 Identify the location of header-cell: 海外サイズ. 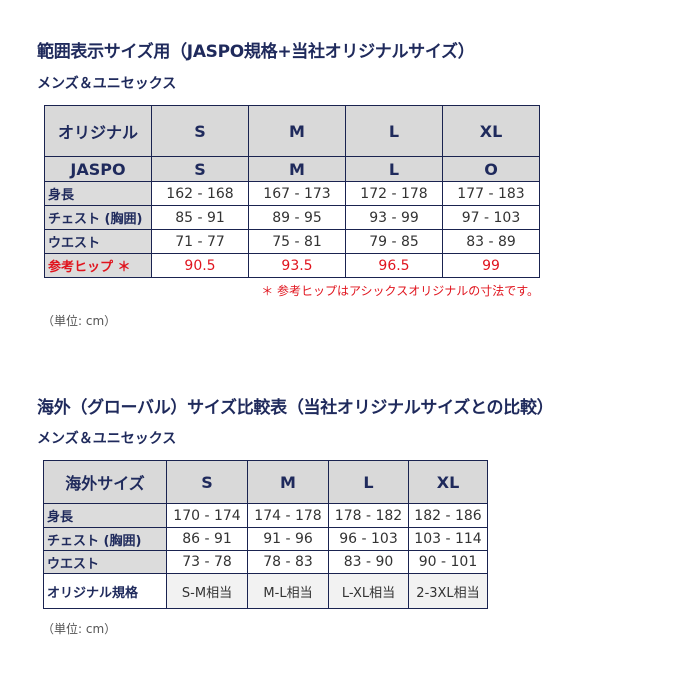
(105, 482).